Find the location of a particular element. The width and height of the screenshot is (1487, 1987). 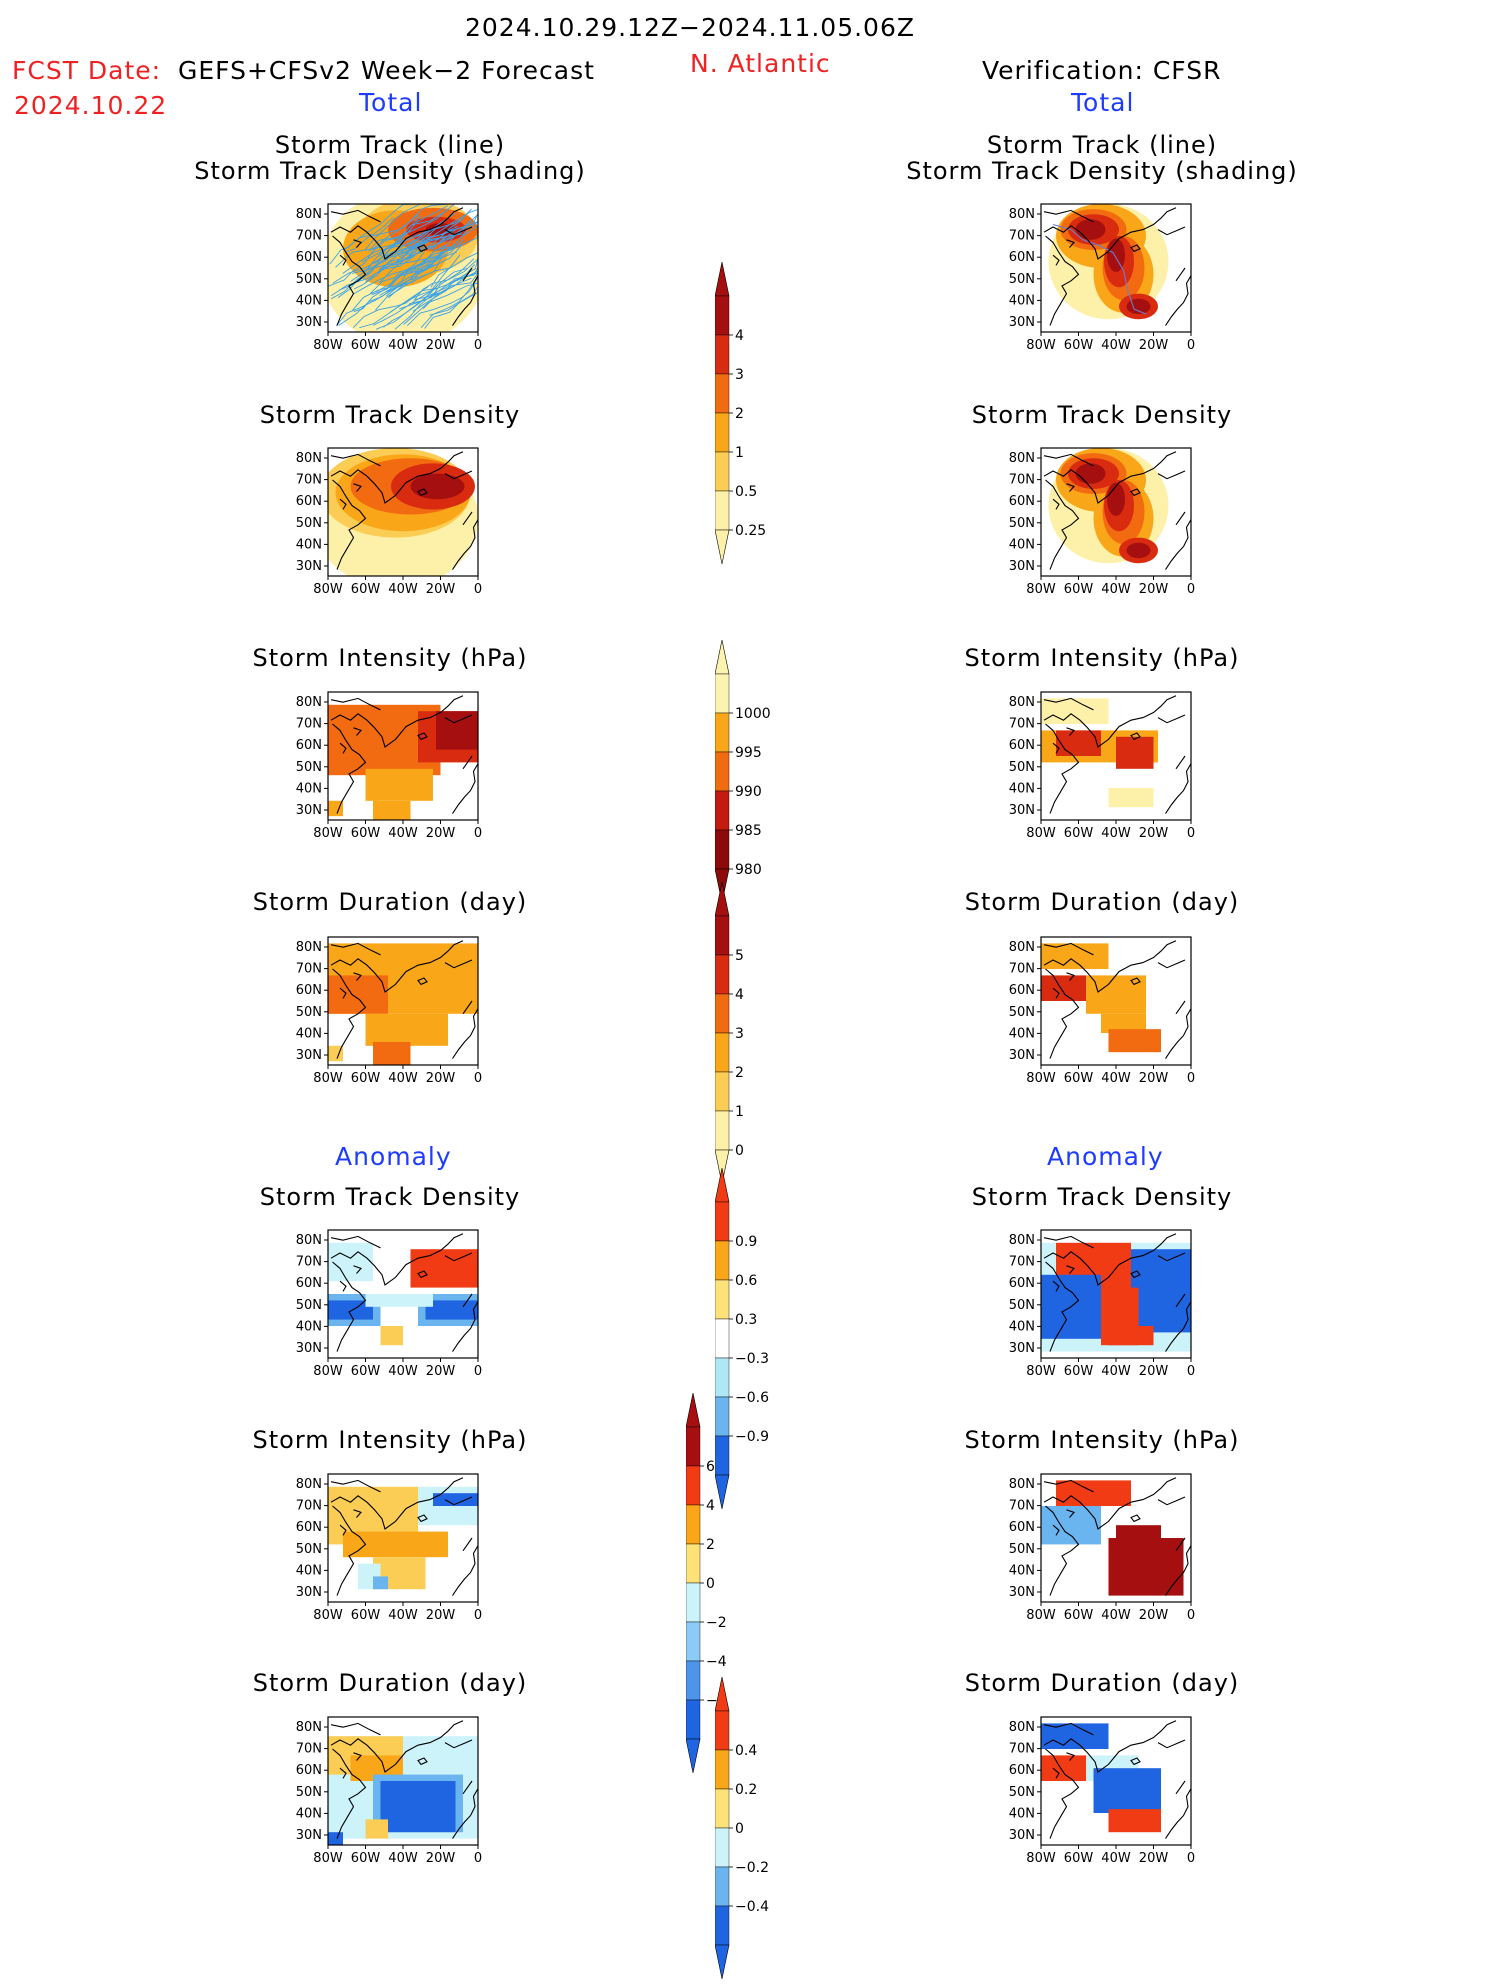

colorbar-label: 4 is located at coordinates (739, 995).